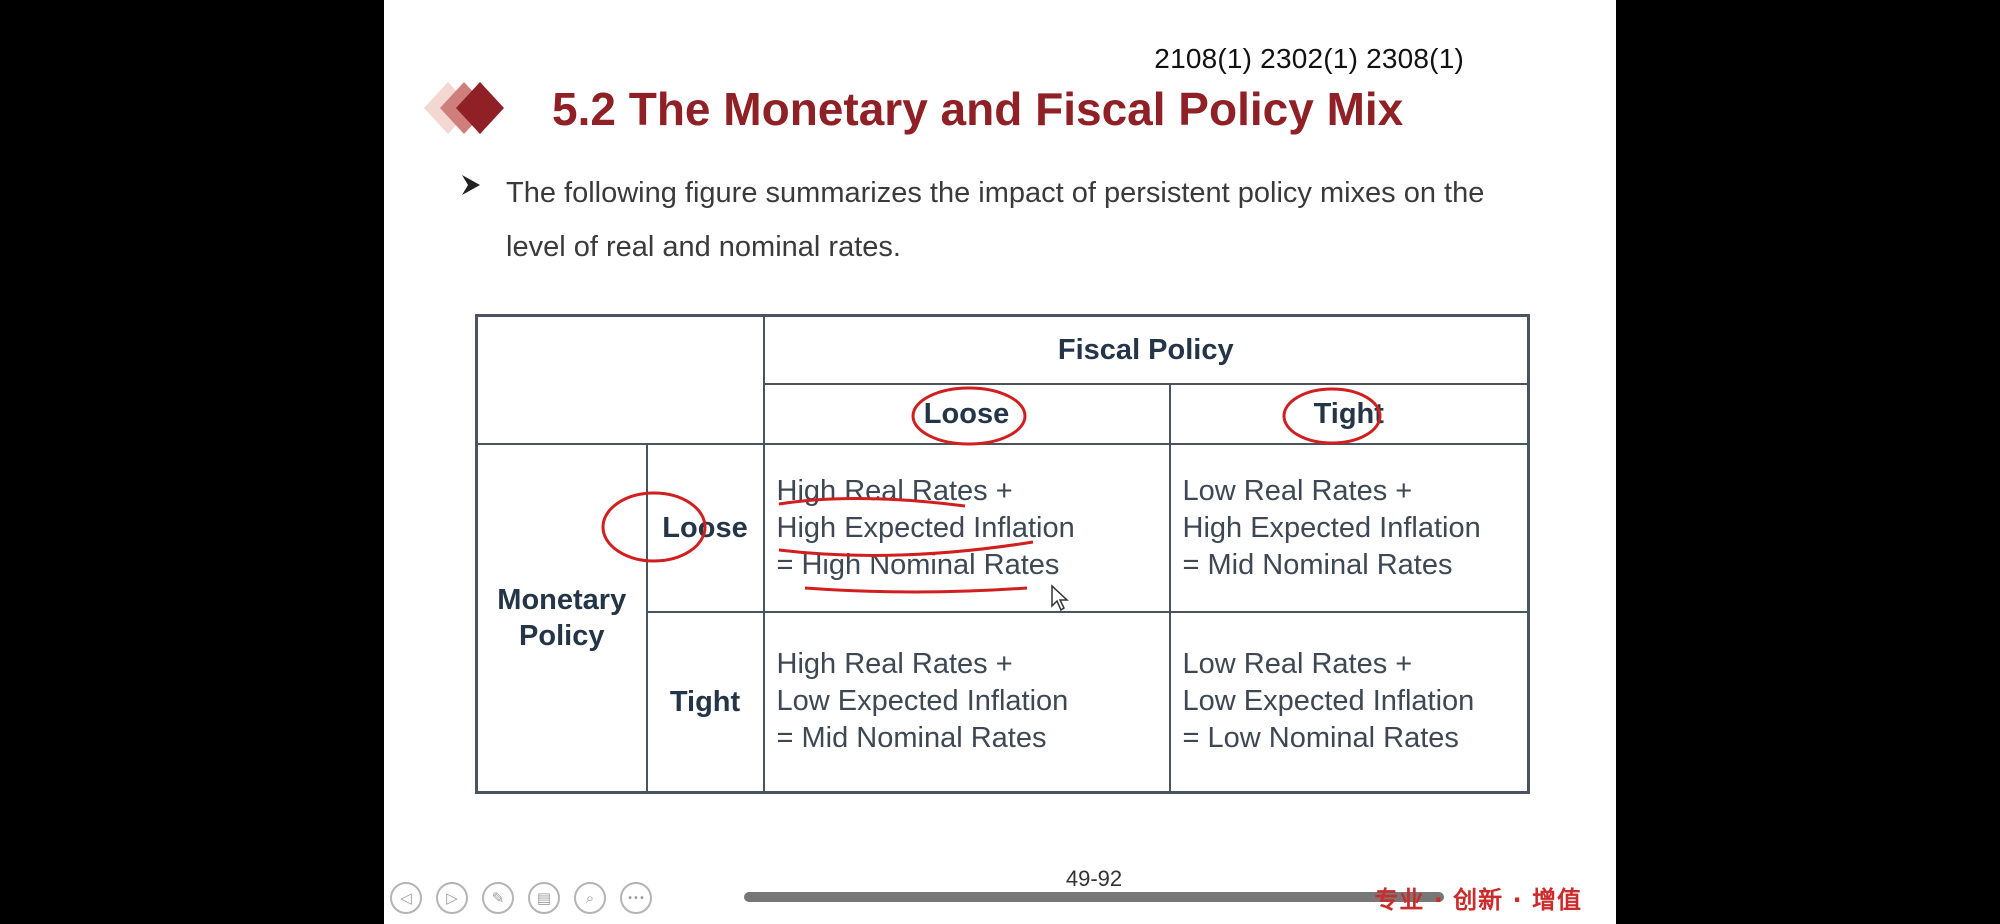 This screenshot has height=924, width=2000. What do you see at coordinates (705, 702) in the screenshot?
I see `monetary-tight-header: Tight` at bounding box center [705, 702].